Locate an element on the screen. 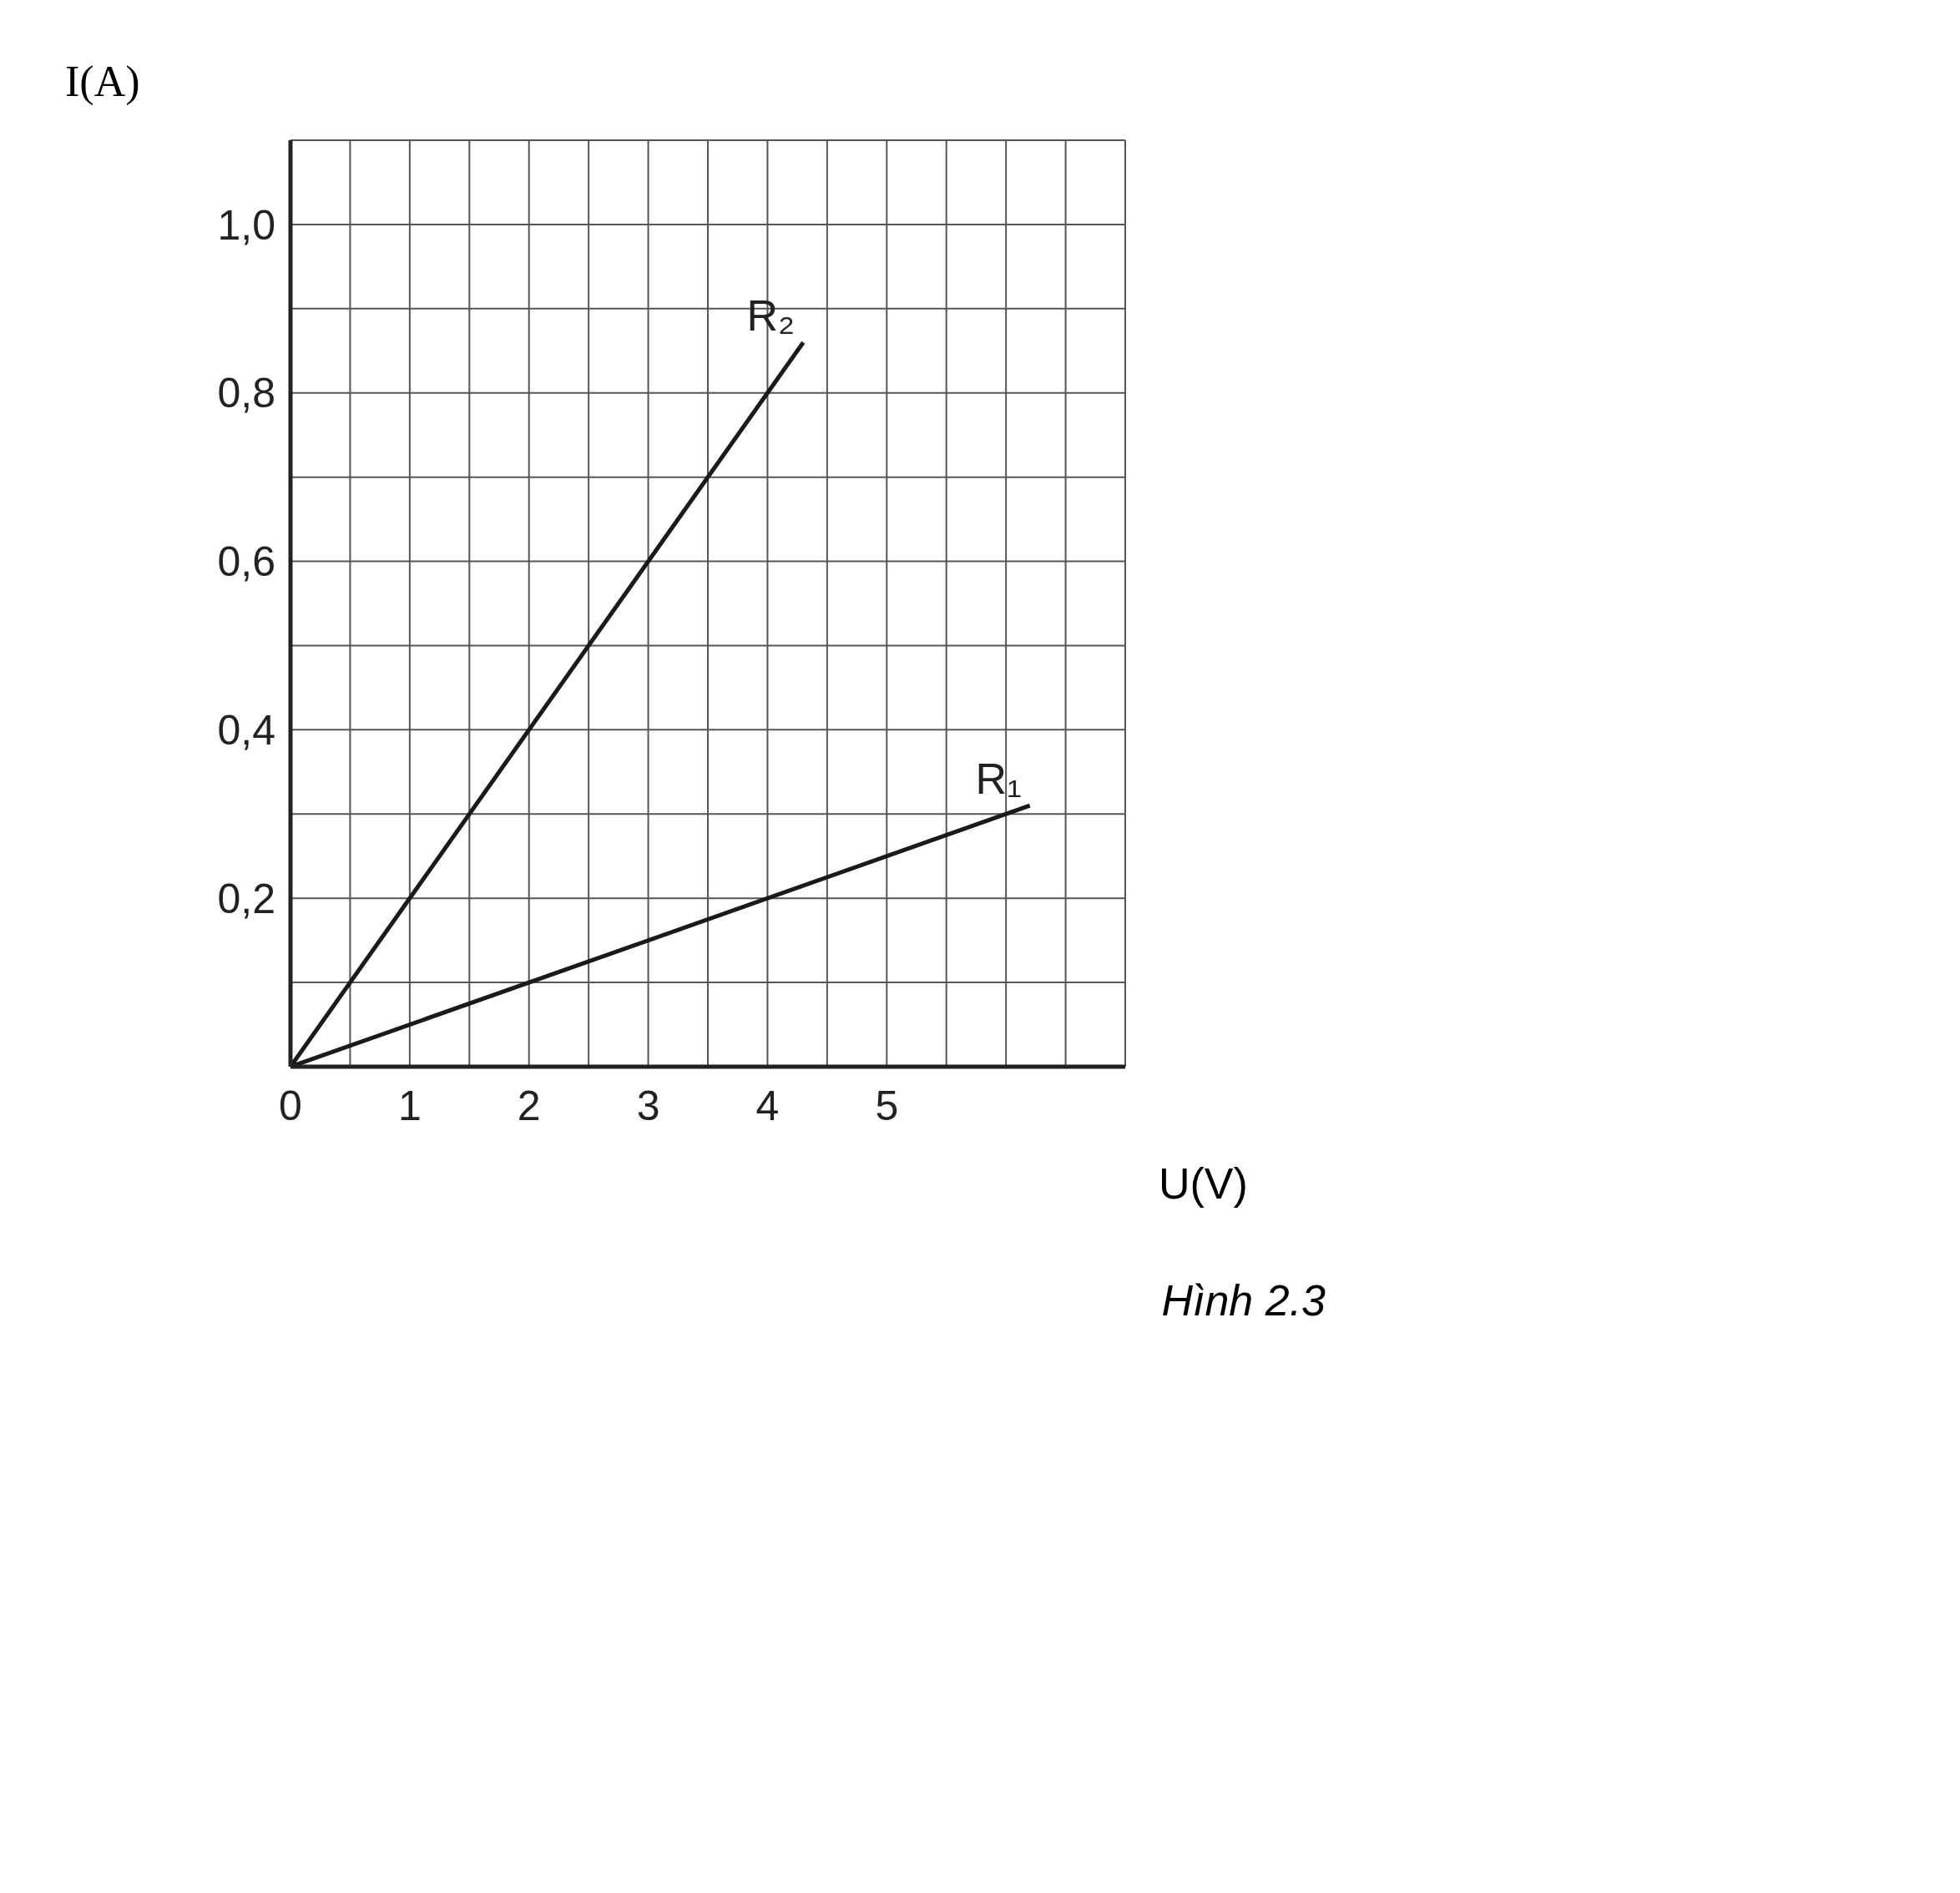 This screenshot has height=1893, width=1960. x-tick-label: 3 is located at coordinates (648, 1105).